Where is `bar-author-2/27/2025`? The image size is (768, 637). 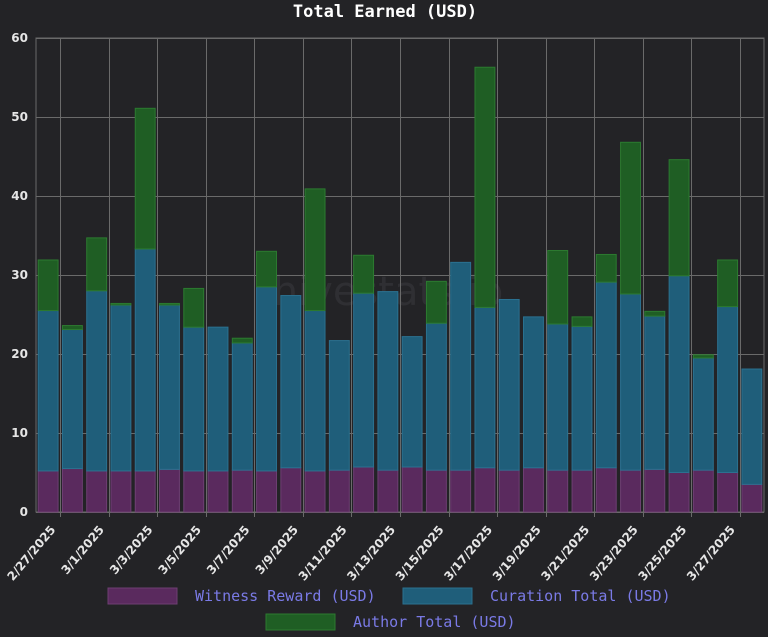 bar-author-2/27/2025 is located at coordinates (48, 285).